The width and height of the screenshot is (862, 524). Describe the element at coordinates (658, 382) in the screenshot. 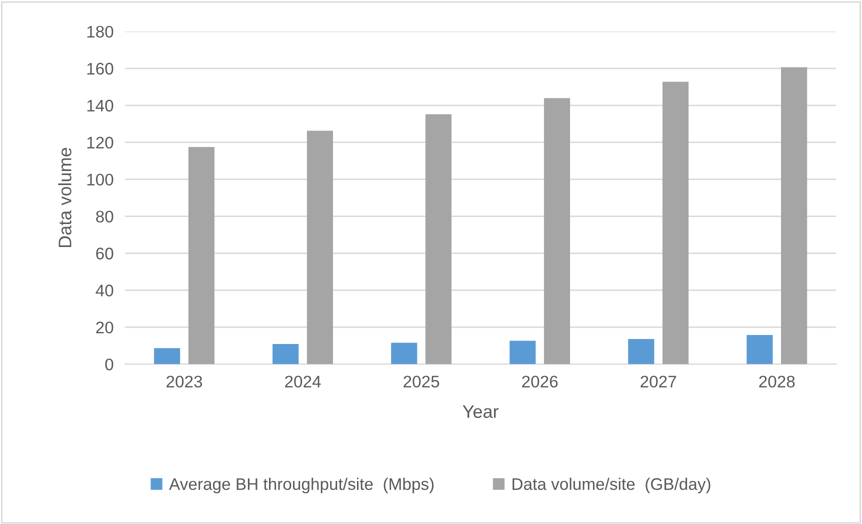

I see `x-tick-label: 2027` at that location.